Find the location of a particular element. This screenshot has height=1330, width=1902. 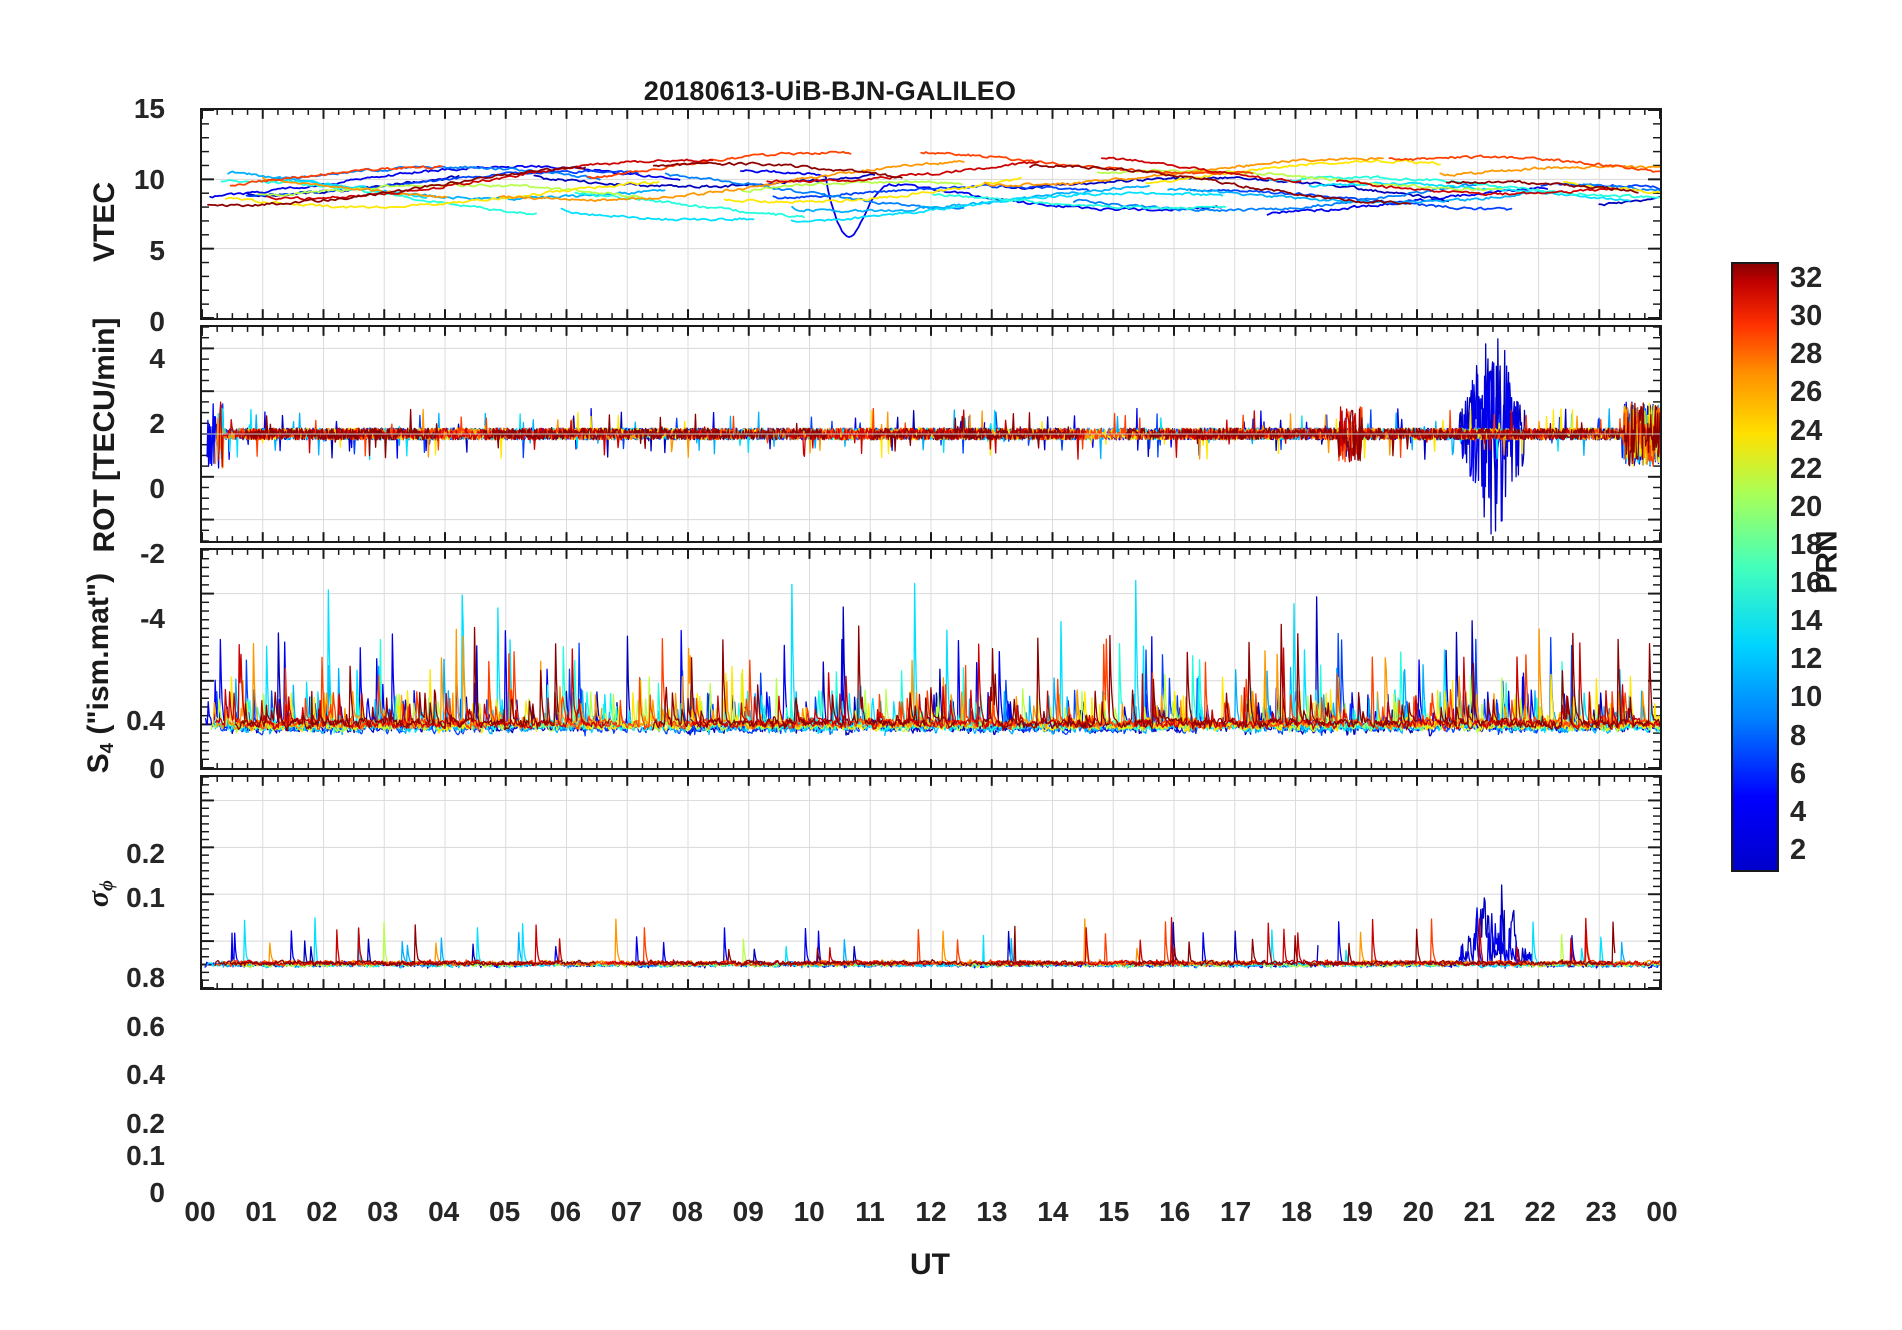

xtick-14: 14 is located at coordinates (1053, 1211).